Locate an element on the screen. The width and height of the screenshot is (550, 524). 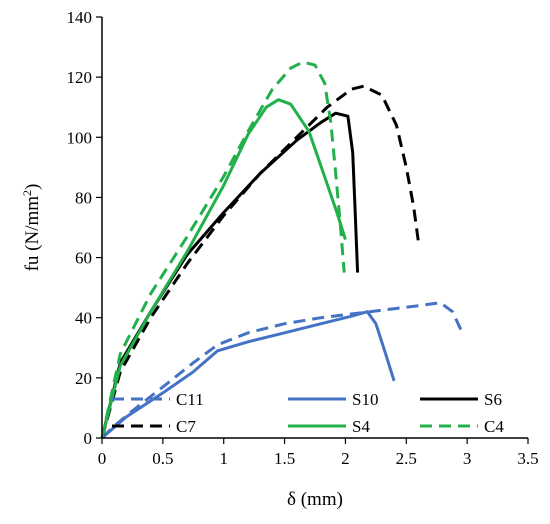
x-tick-label: 2.5 is located at coordinates (406, 458).